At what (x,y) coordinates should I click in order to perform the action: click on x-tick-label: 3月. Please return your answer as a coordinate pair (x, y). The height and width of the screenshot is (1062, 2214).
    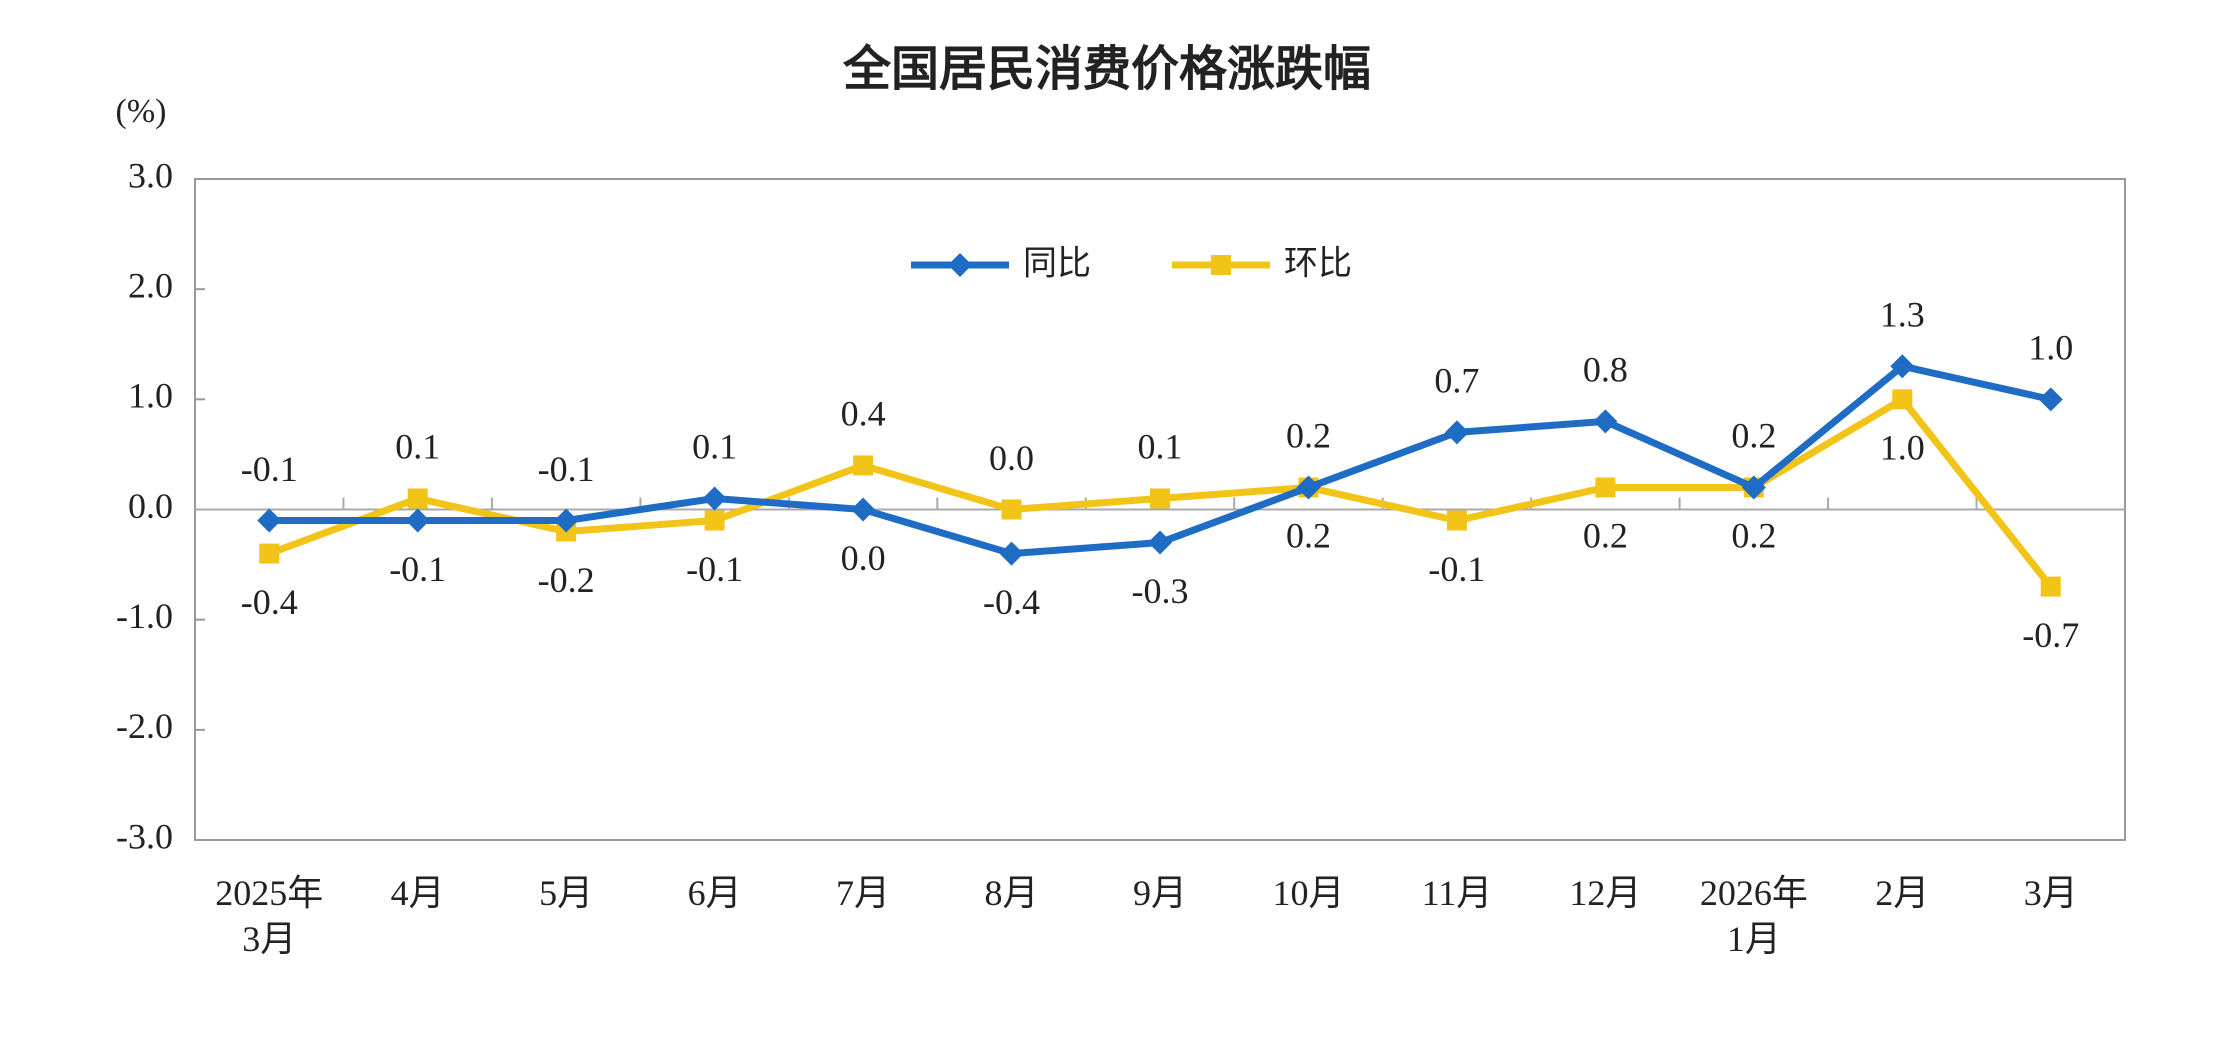
    Looking at the image, I should click on (2050, 893).